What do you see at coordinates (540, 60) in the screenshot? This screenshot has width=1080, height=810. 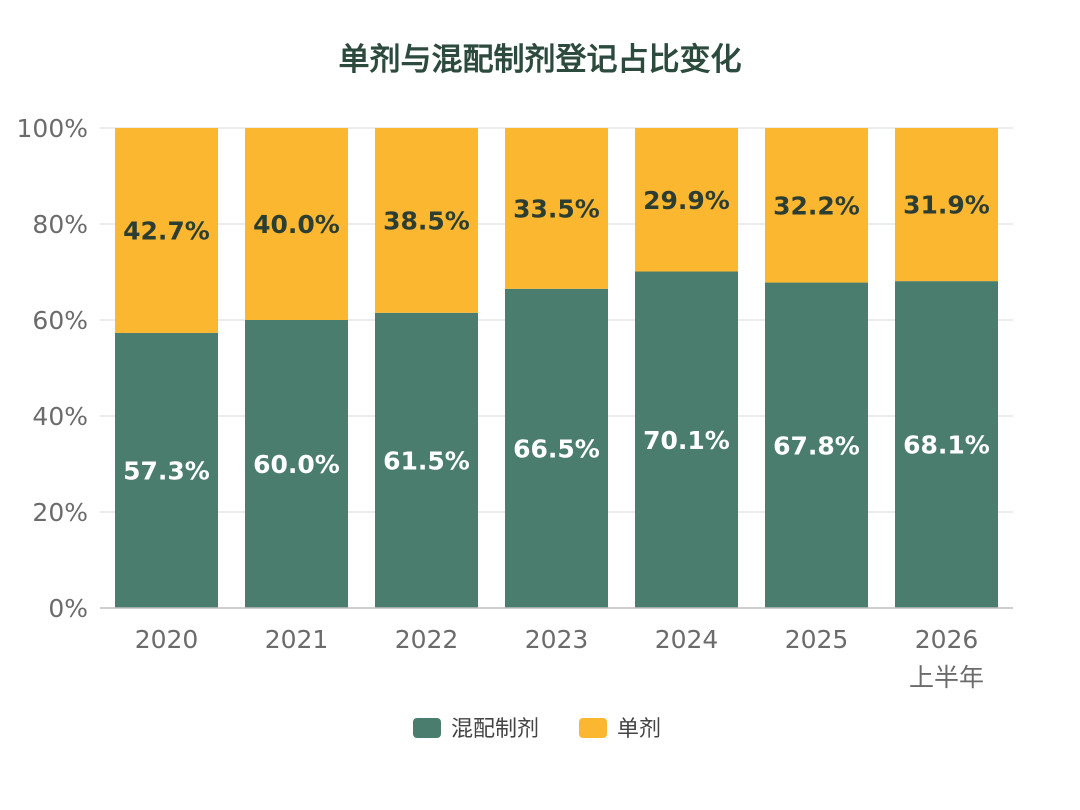 I see `chart-title: 单剂与混配制剂登记占比变化` at bounding box center [540, 60].